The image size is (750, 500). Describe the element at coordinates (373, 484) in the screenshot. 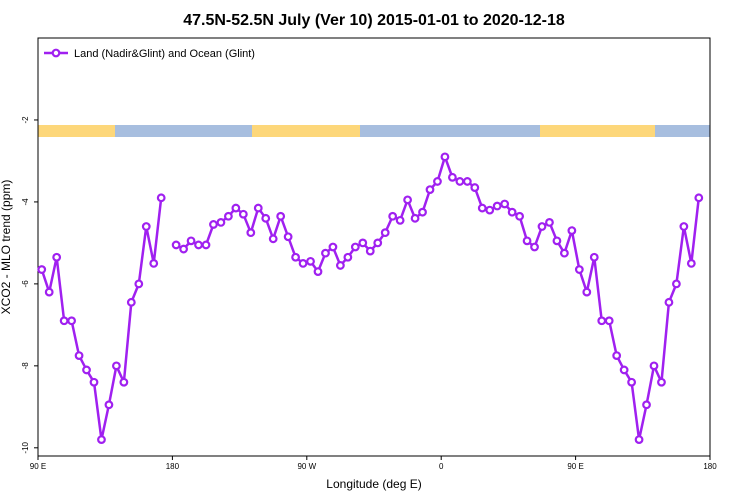

I see `x-axis-title: Longitude (deg E)` at that location.